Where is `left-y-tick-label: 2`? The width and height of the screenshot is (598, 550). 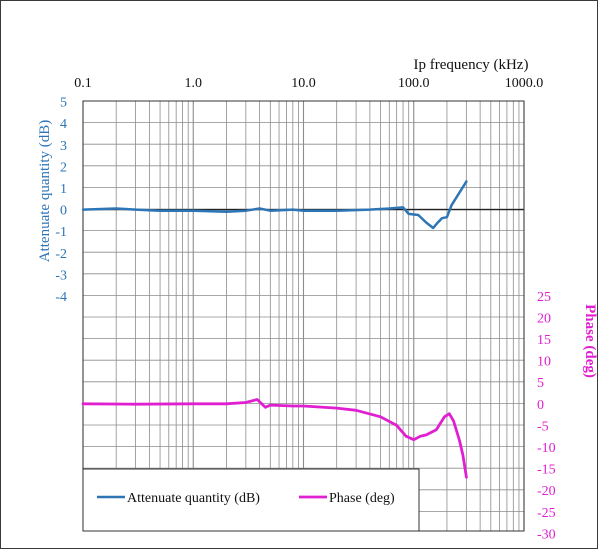
left-y-tick-label: 2 is located at coordinates (63, 167).